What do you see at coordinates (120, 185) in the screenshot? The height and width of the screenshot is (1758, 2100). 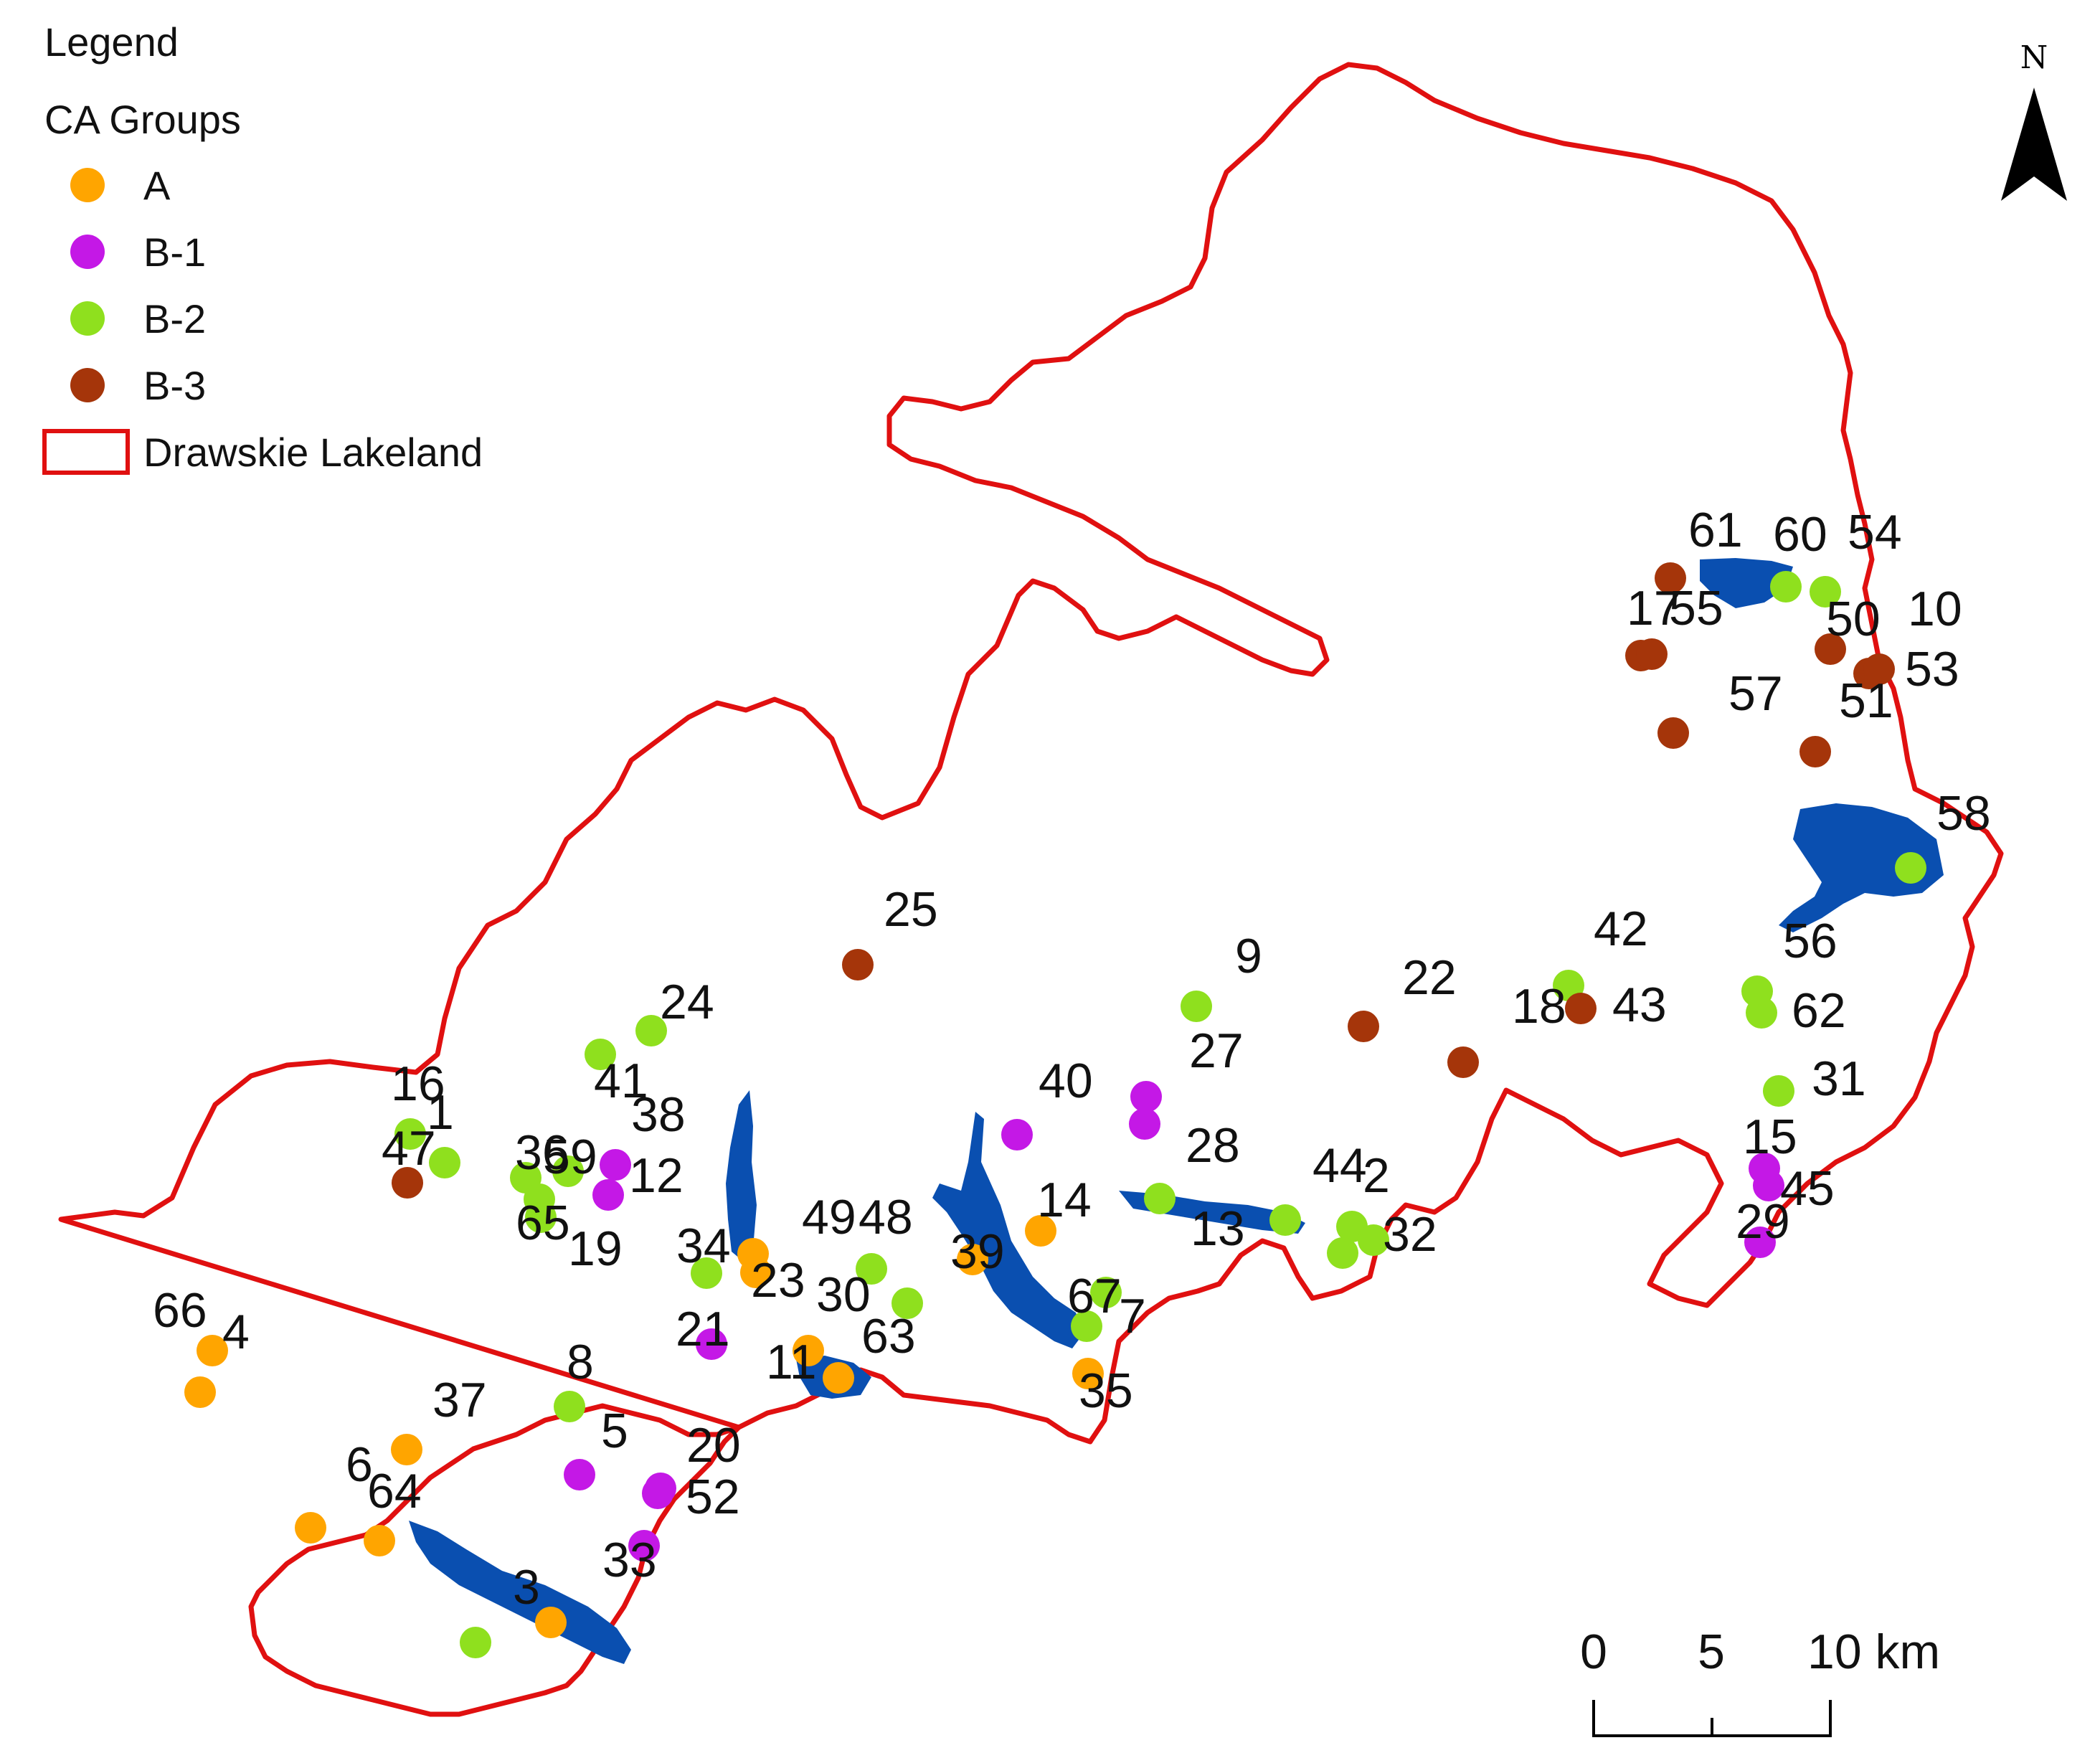 I see `legend-item-a: A` at bounding box center [120, 185].